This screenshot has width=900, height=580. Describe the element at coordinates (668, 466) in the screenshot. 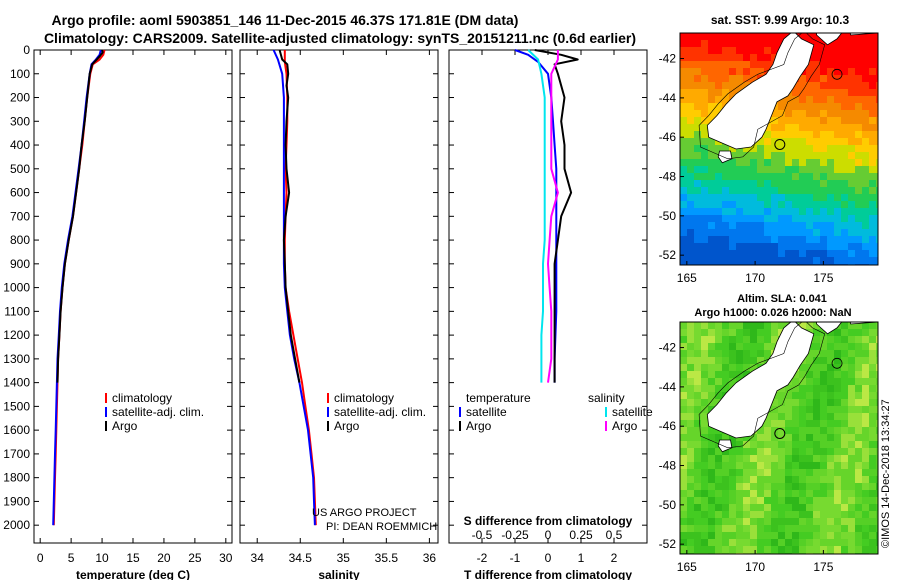

I see `sla-map-ytick-label: -48` at that location.